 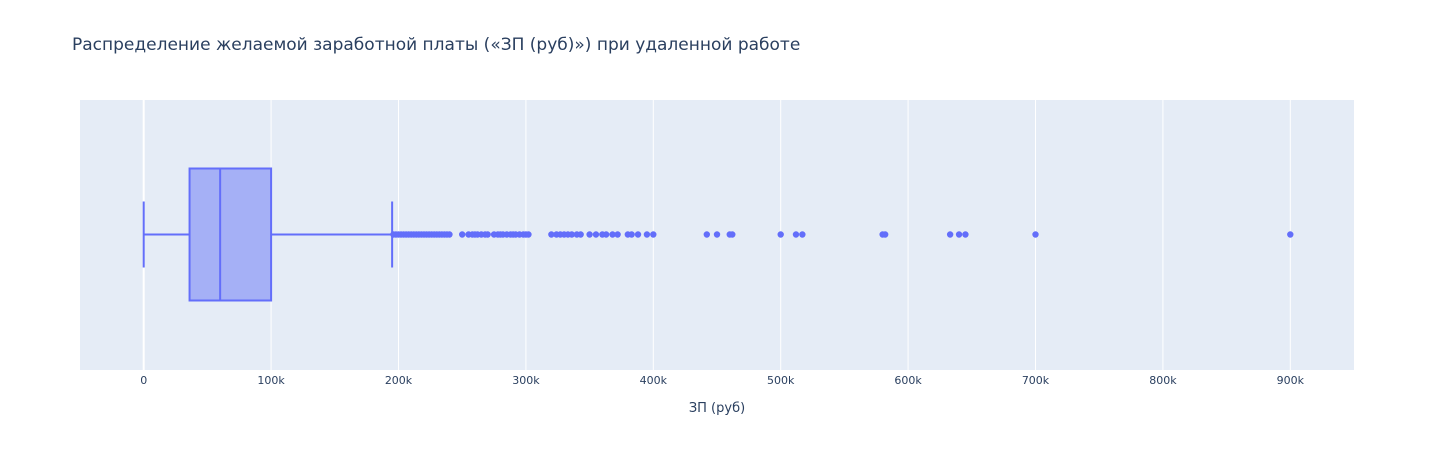 What do you see at coordinates (399, 380) in the screenshot?
I see `x-tick-label: 200k` at bounding box center [399, 380].